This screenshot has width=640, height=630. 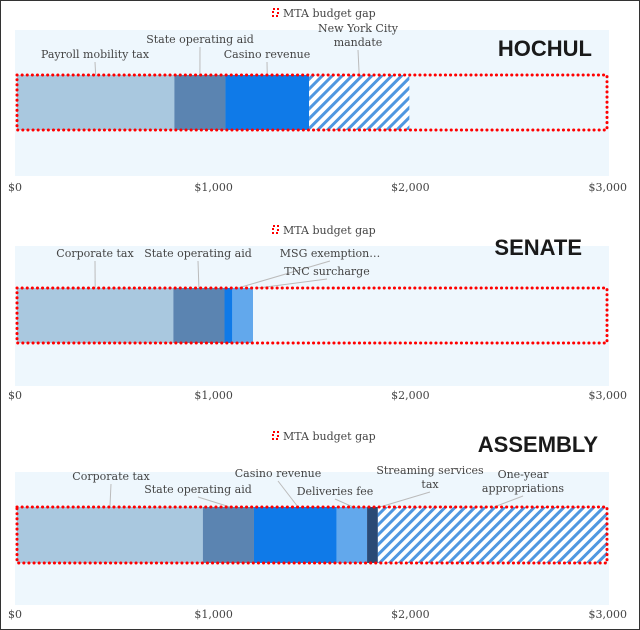 I want to click on panel-title: SENATE, so click(x=538, y=247).